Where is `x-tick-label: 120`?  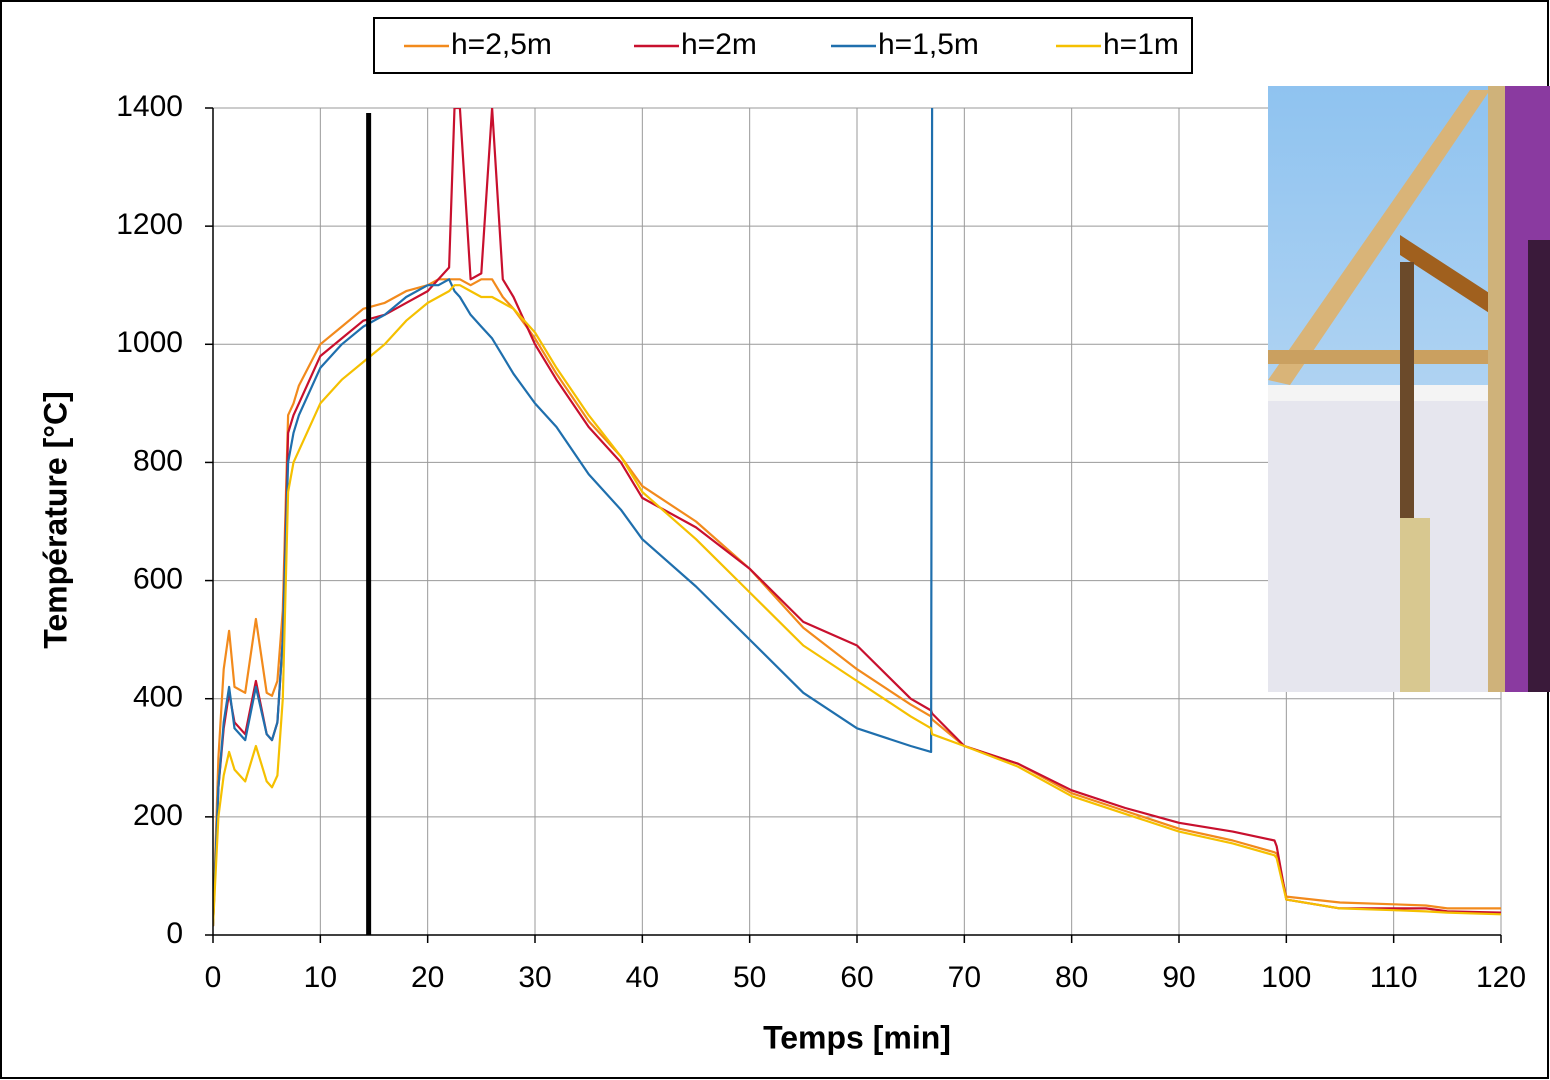 x-tick-label: 120 is located at coordinates (1501, 977).